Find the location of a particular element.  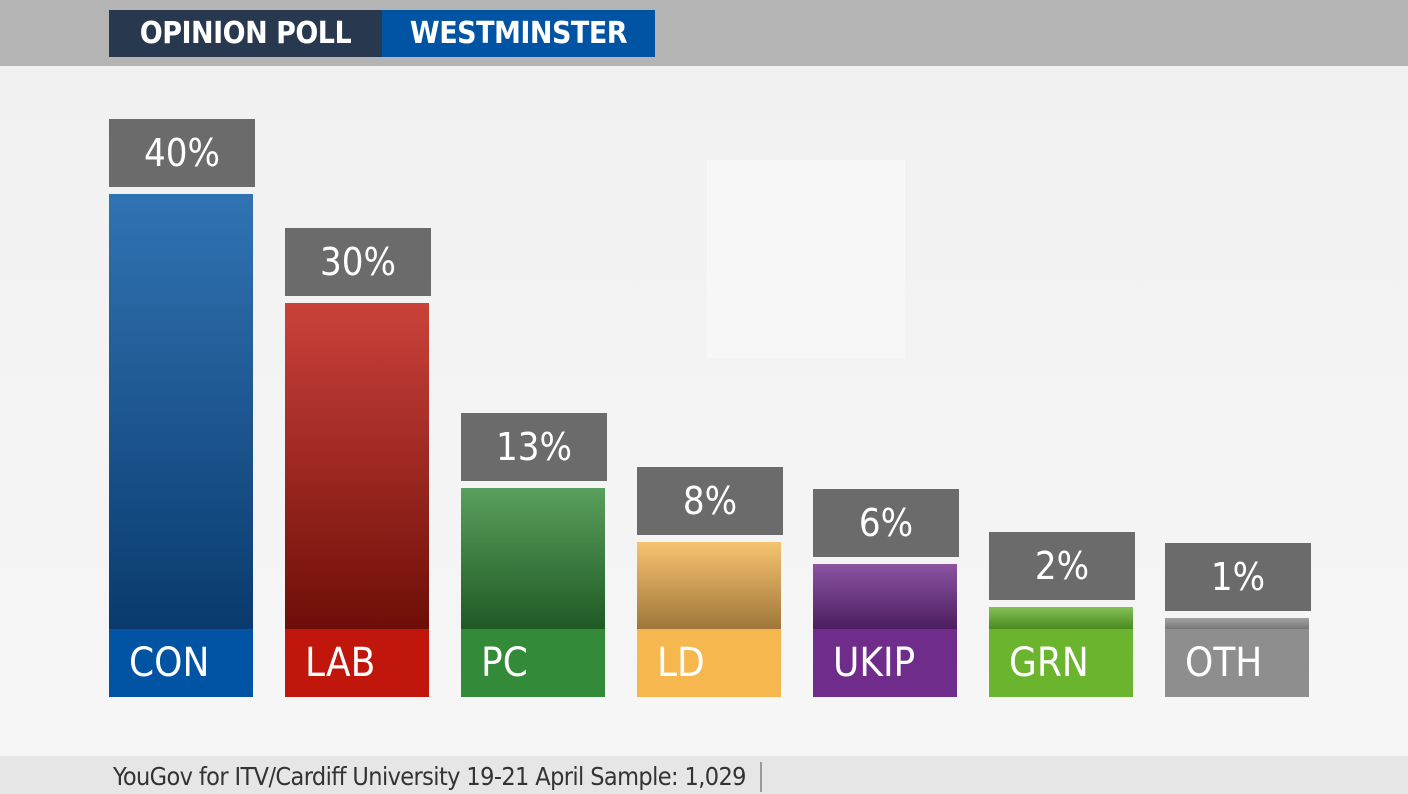

title-westminster: WESTMINSTER is located at coordinates (518, 33).